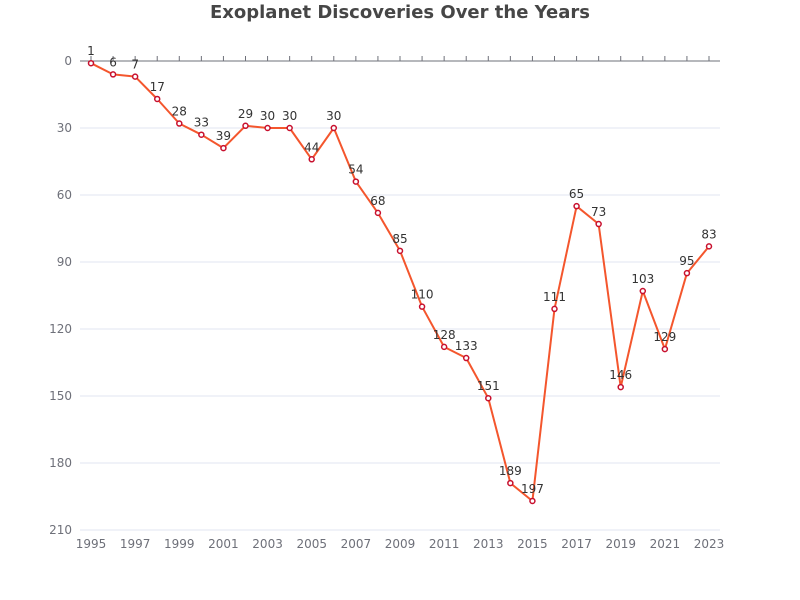  I want to click on data-label: 7, so click(135, 65).